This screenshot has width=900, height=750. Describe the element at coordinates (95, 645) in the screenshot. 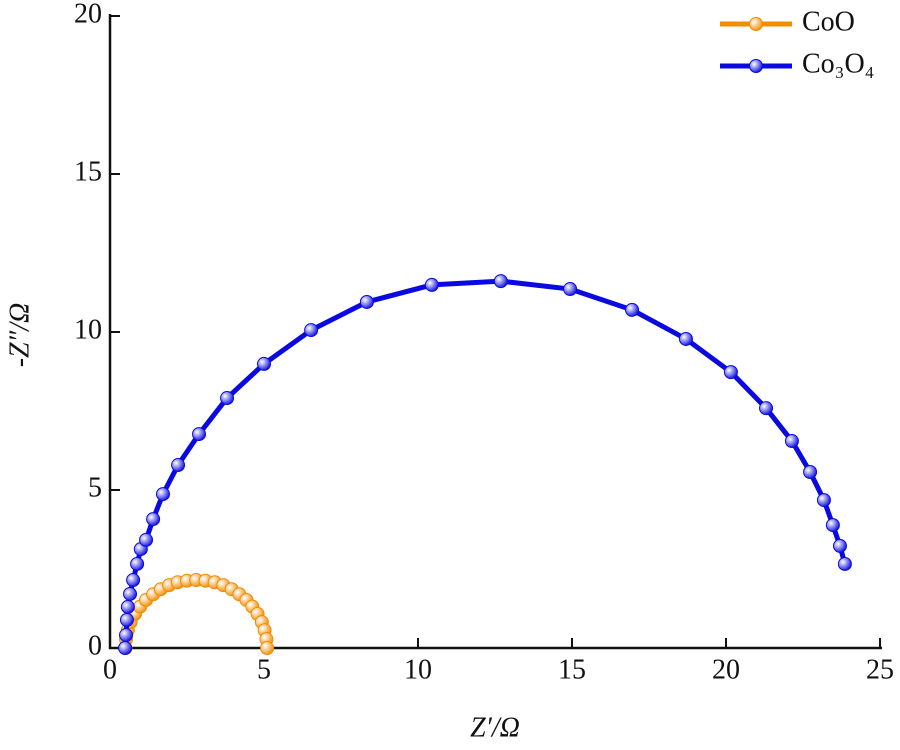

I see `y-tick-label: 0` at that location.